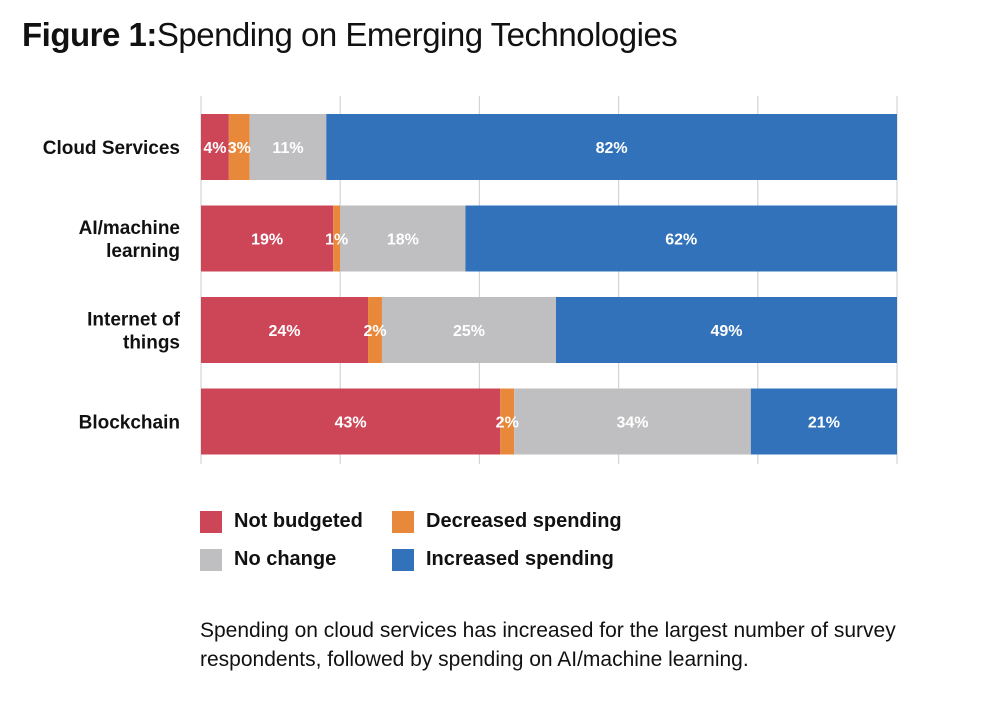 This screenshot has width=1000, height=711. I want to click on data-label: 25%, so click(469, 331).